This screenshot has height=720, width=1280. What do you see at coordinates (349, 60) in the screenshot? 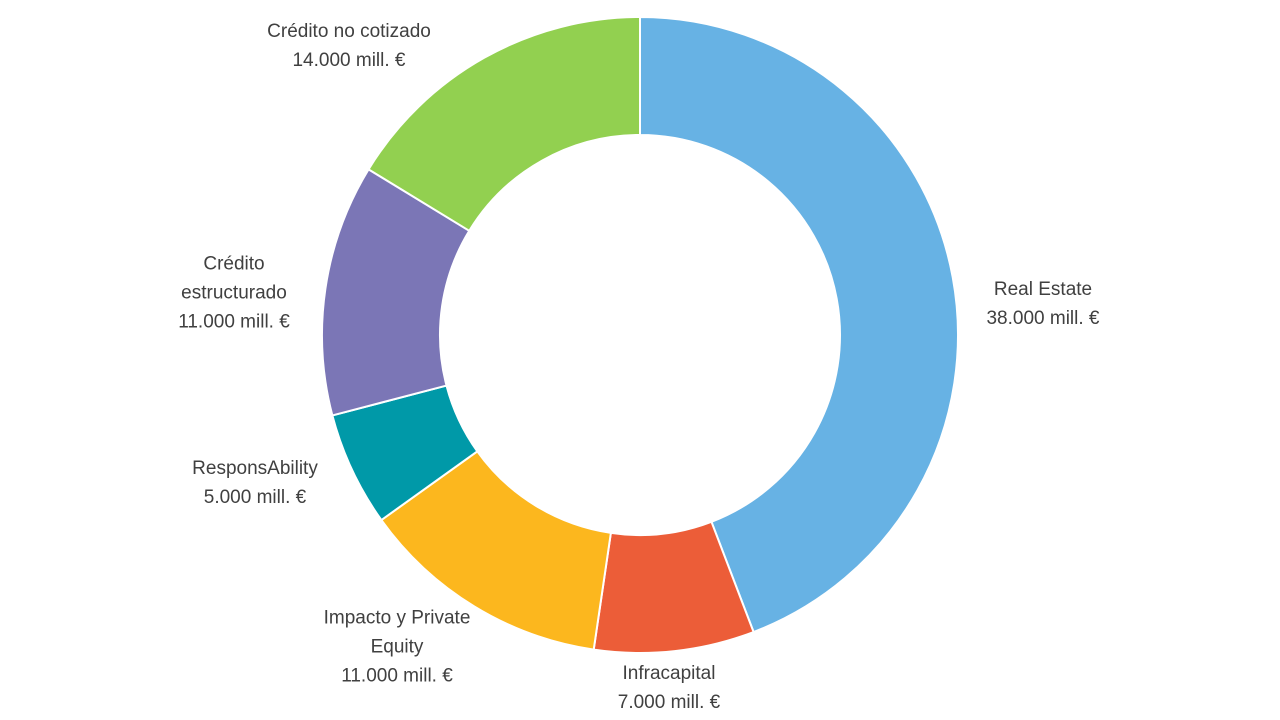
I see `label-value: 14.000 mill. €` at bounding box center [349, 60].